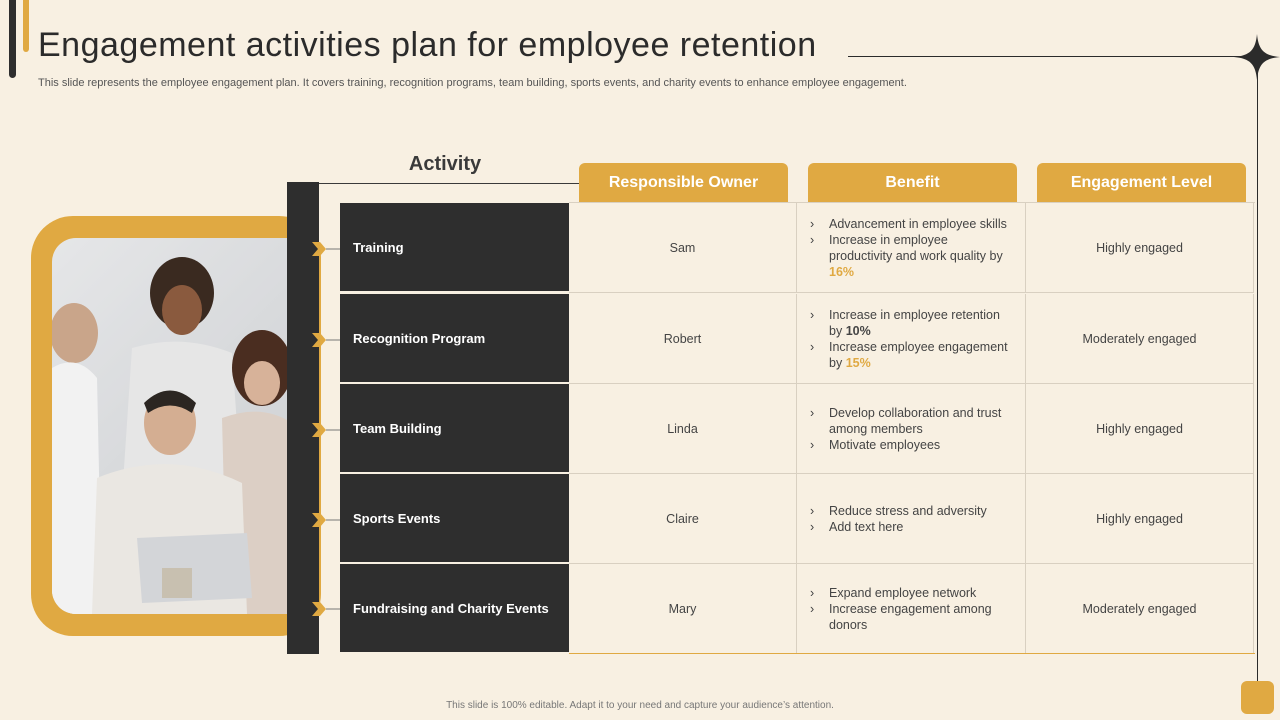  What do you see at coordinates (897, 511) in the screenshot?
I see `benefit-item: Reduce stress and adversity` at bounding box center [897, 511].